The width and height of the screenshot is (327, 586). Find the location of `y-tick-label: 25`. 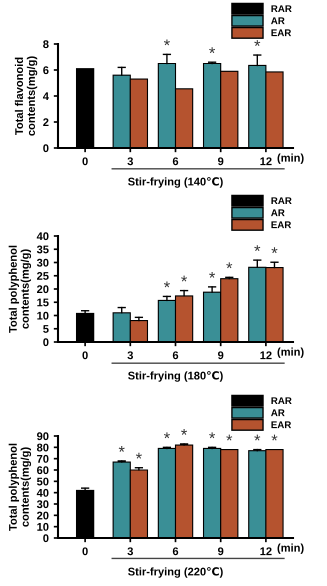

y-tick-label: 25 is located at coordinates (43, 276).